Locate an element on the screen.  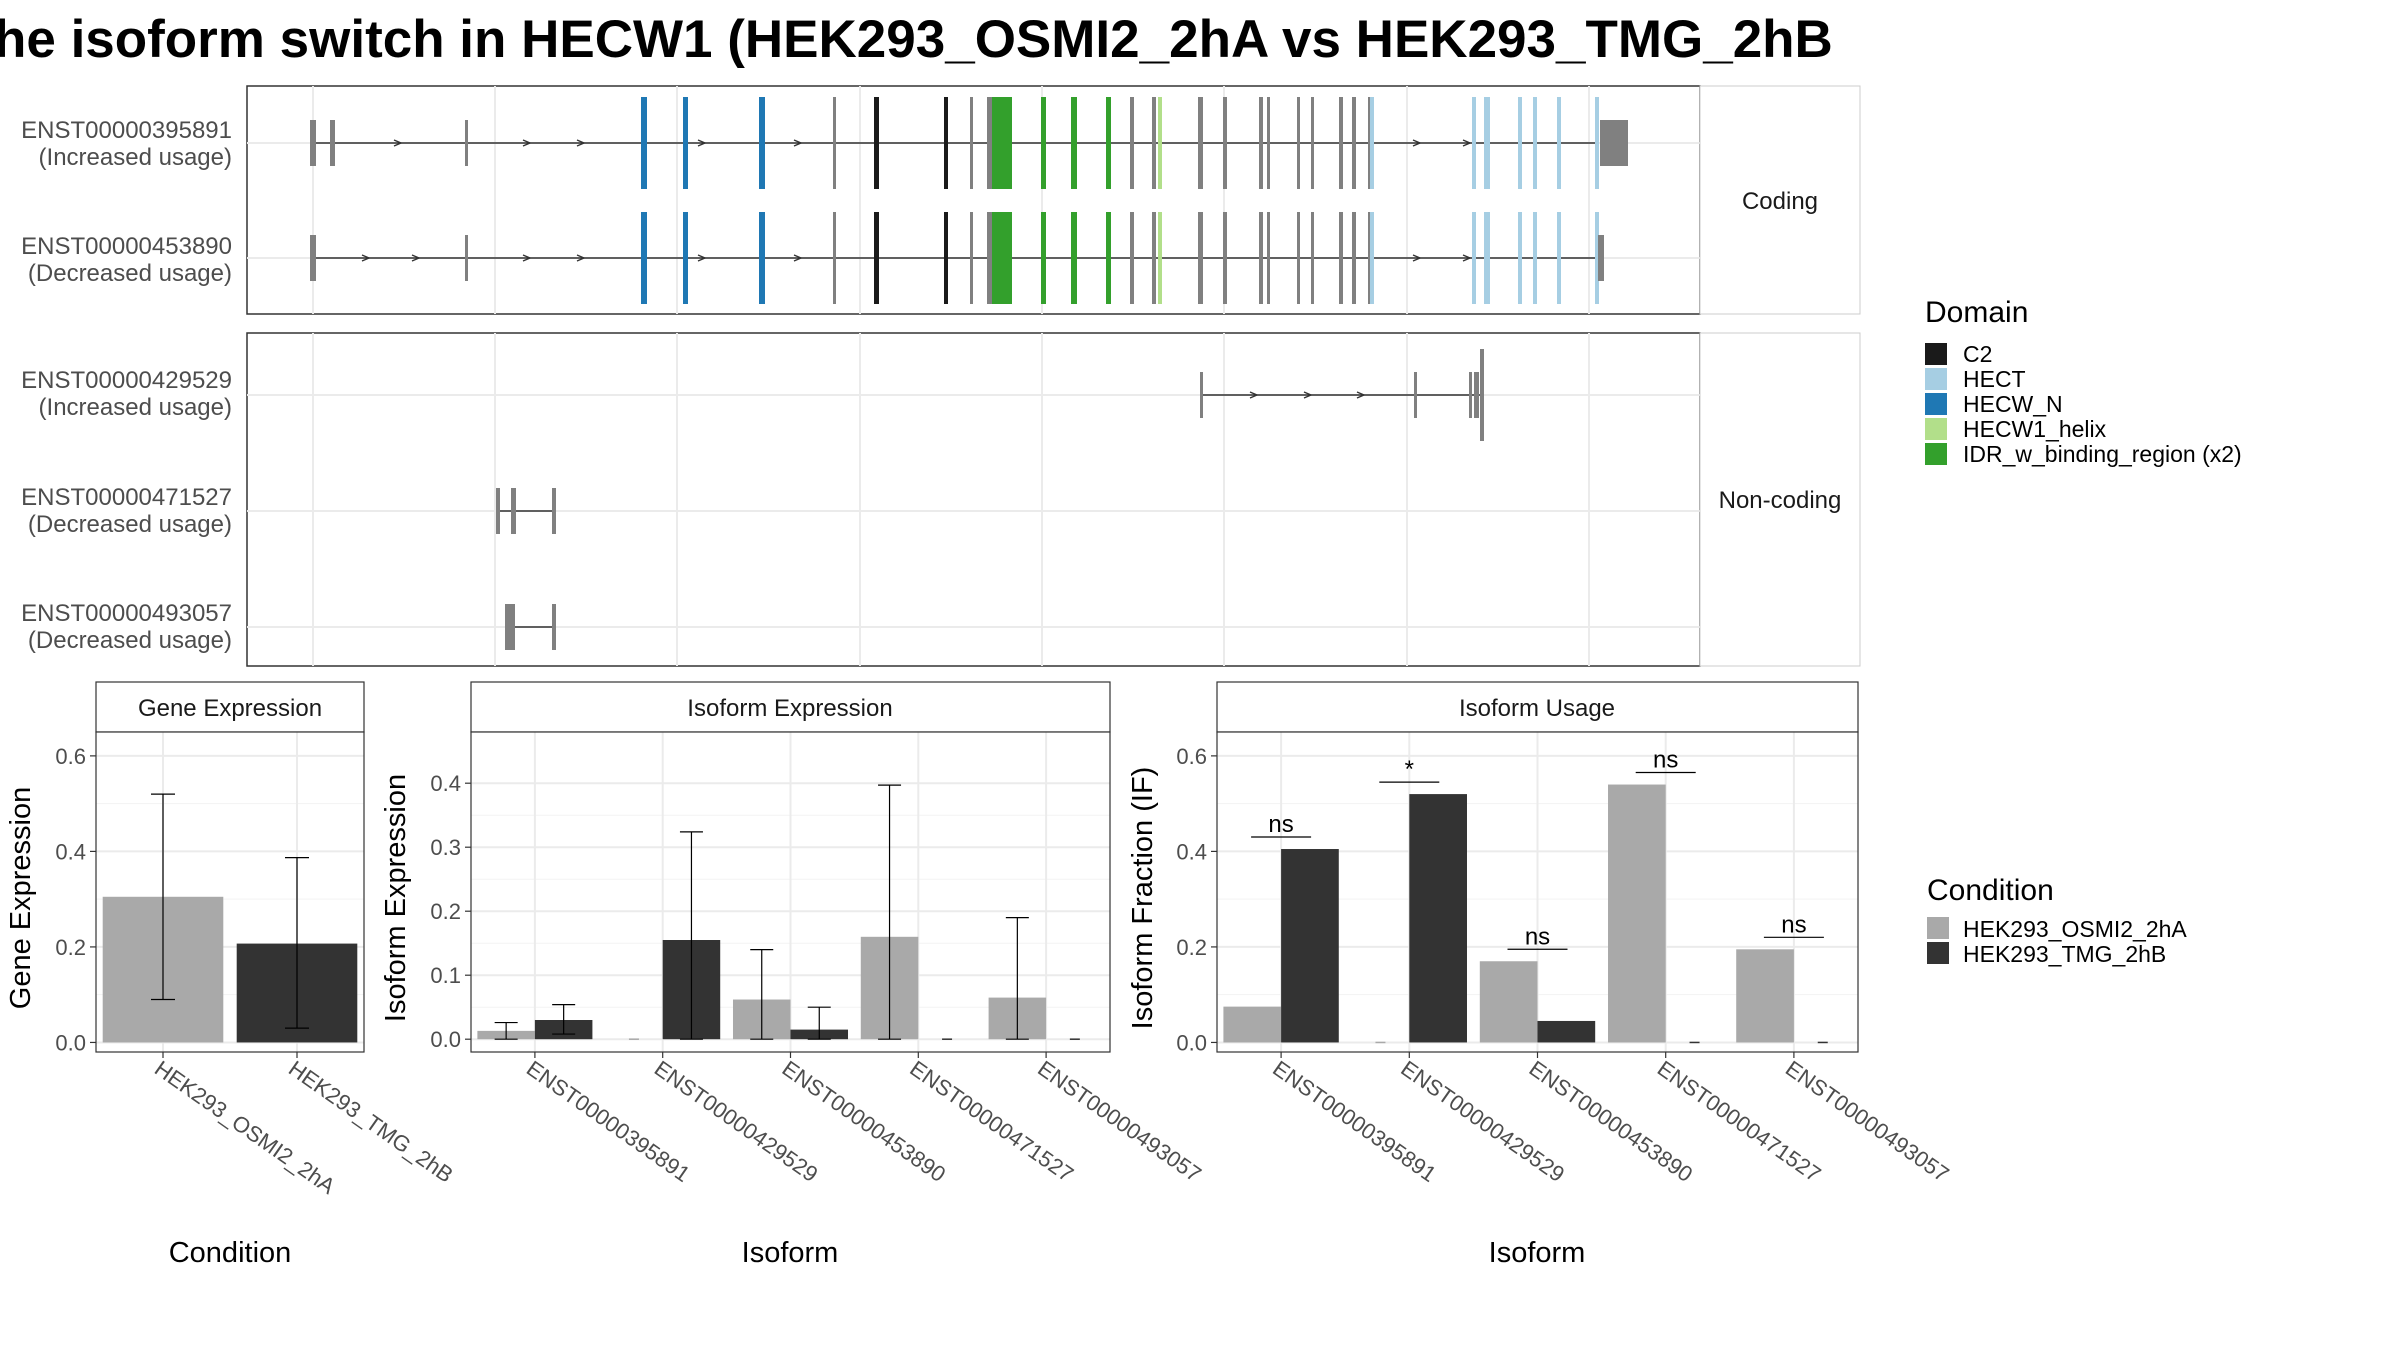
y-tick-label: 0.6 is located at coordinates (1191, 756).